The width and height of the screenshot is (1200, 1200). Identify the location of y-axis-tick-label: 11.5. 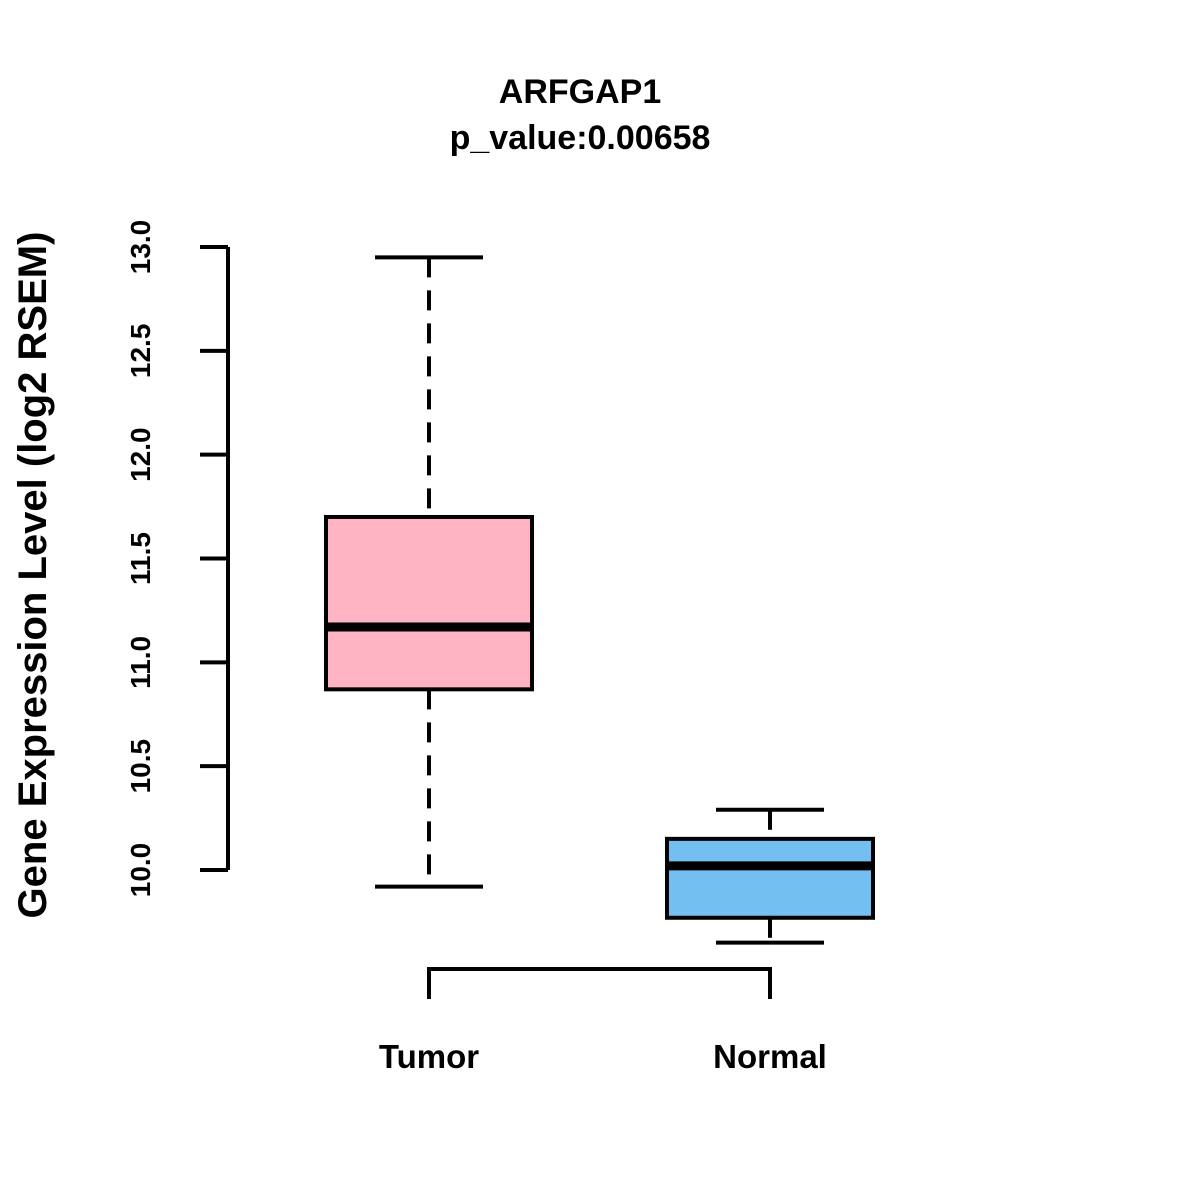
(140, 558).